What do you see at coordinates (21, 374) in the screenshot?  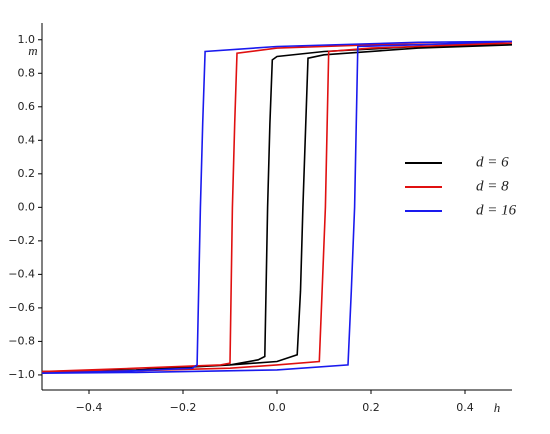 I see `y-tick-label: −1.0` at bounding box center [21, 374].